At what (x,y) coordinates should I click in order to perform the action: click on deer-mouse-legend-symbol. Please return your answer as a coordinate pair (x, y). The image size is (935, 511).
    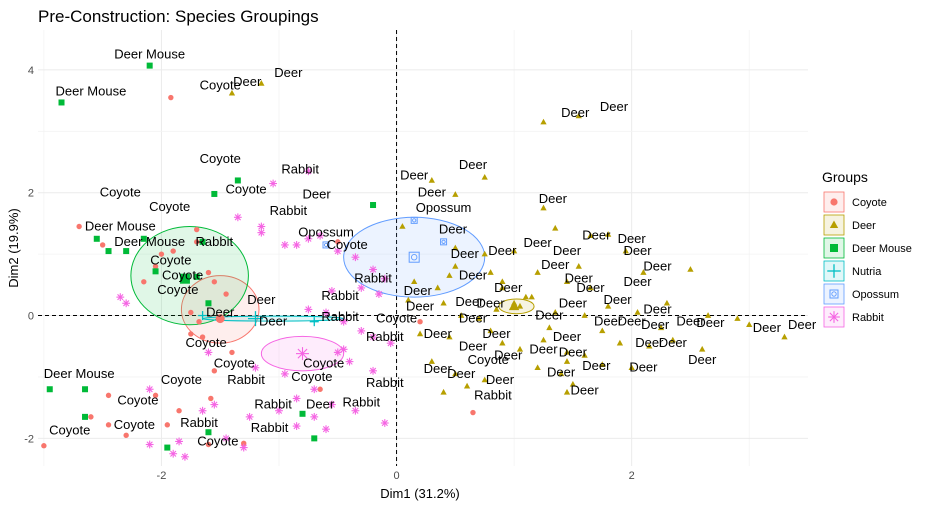
    Looking at the image, I should click on (834, 248).